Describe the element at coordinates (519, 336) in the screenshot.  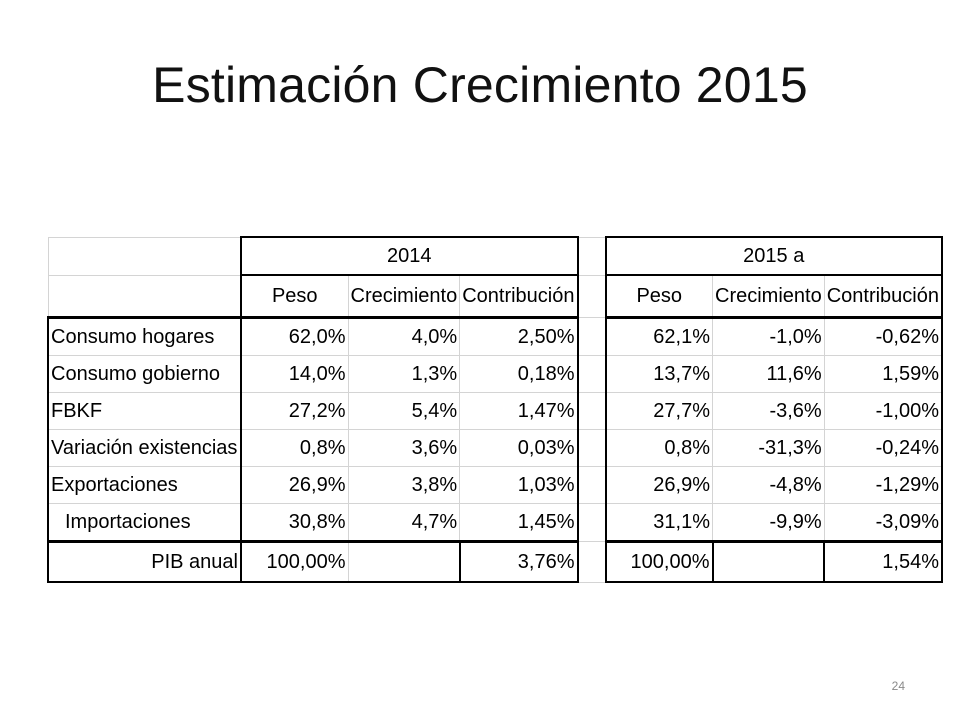
I see `cell-contribucion-2014: 2,50%` at that location.